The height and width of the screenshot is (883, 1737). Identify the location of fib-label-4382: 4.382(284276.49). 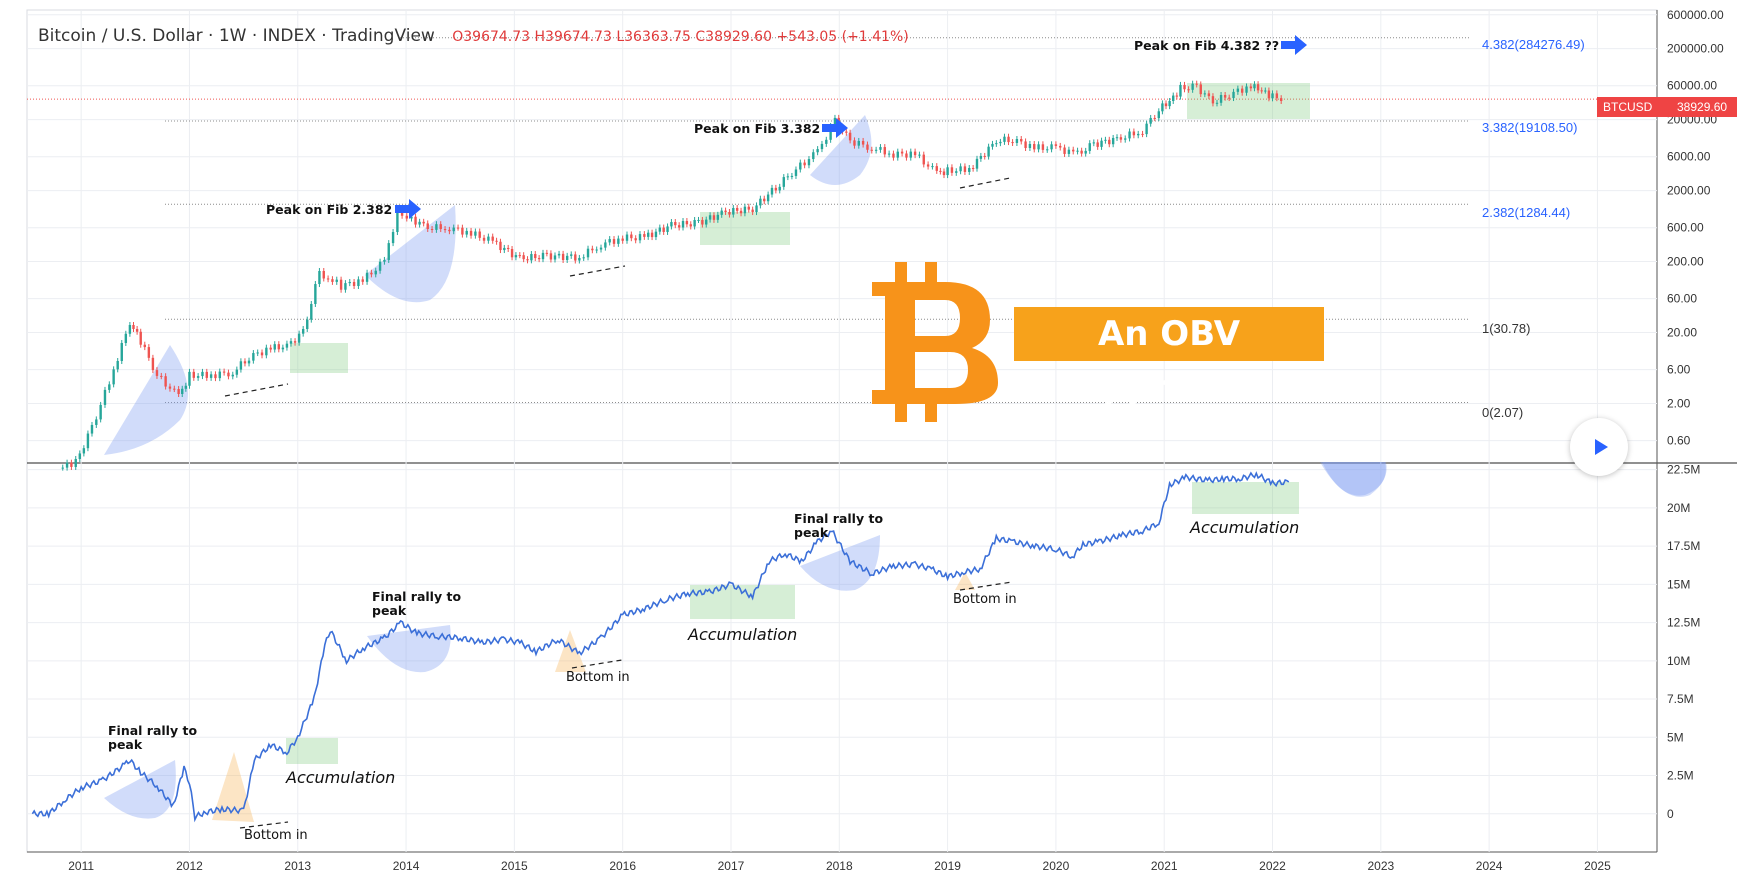
(1533, 44).